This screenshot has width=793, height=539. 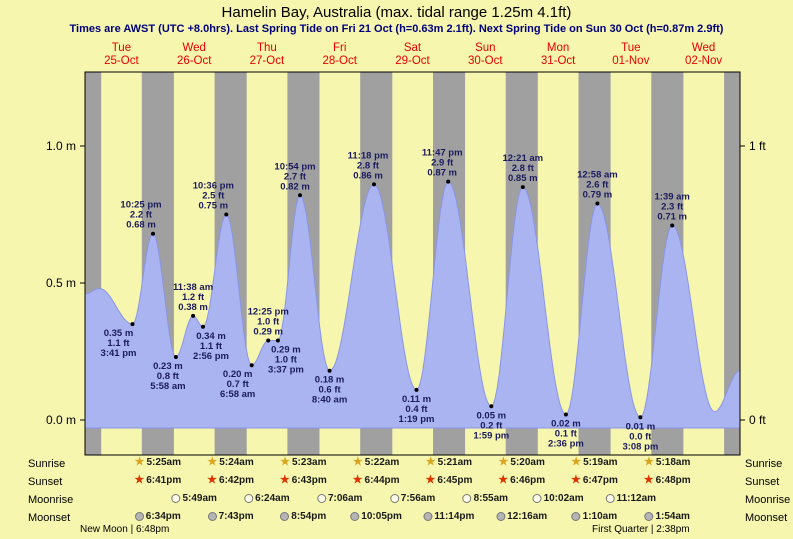 I want to click on tide-low-label: 0.11 m, so click(x=416, y=399).